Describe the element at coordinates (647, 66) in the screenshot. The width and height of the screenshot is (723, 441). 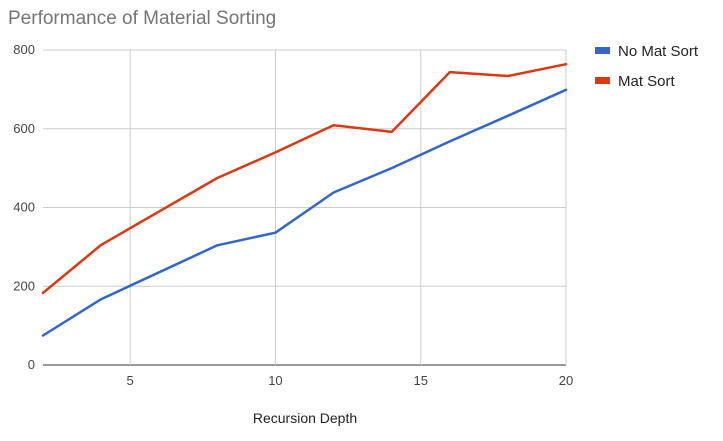
I see `legend: No Mat Sort Mat Sort` at that location.